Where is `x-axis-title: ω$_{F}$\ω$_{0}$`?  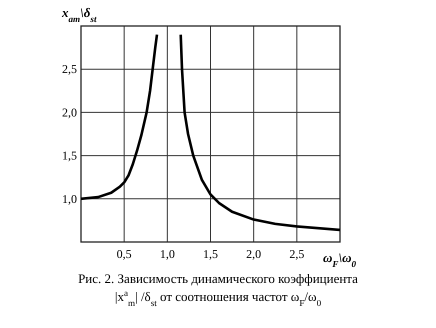
x-axis-title: ω$_{F}$\ω$_{0}$ is located at coordinates (339, 259).